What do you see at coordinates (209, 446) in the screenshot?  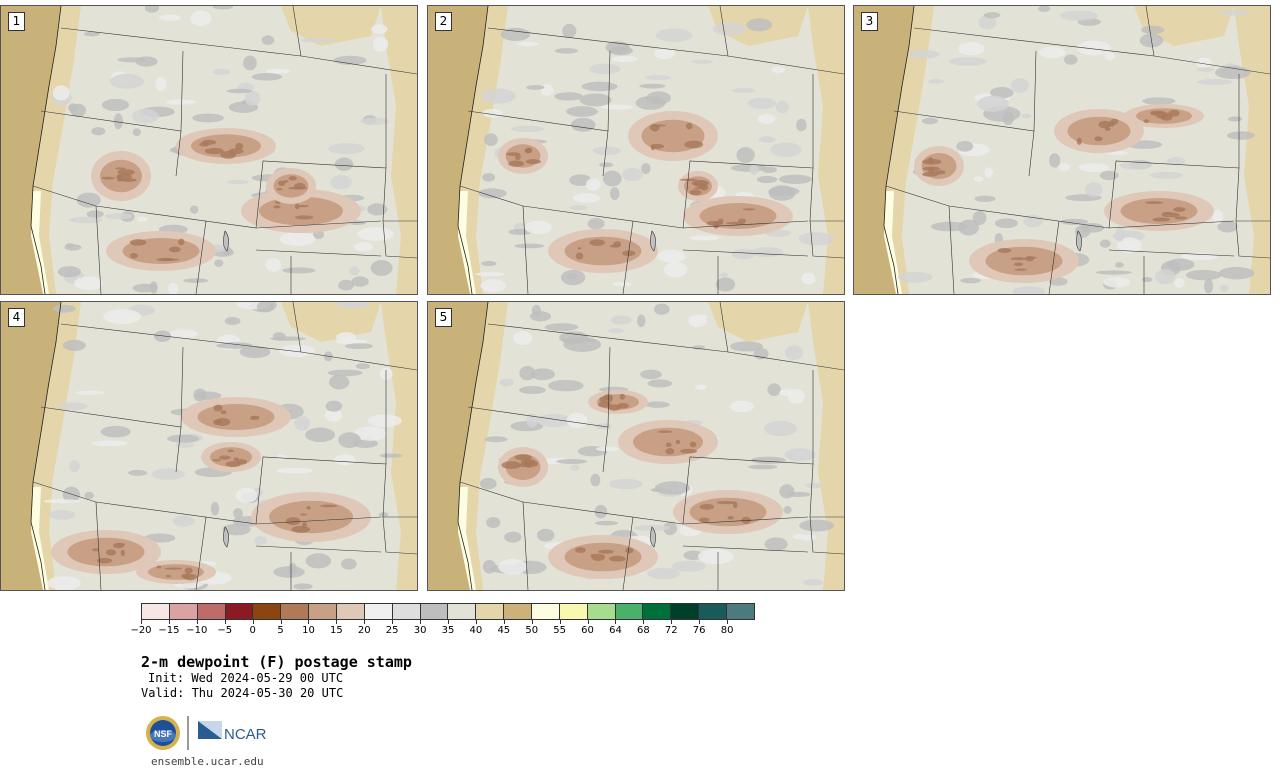 I see `map-panel-4: 4` at bounding box center [209, 446].